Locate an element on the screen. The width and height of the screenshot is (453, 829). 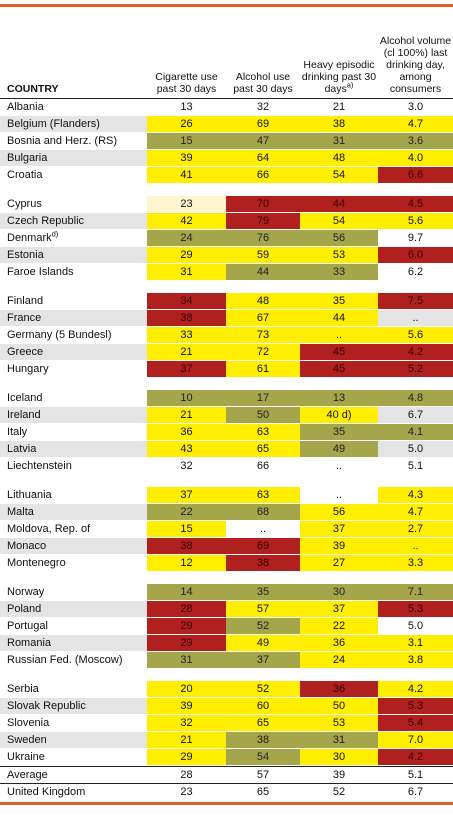
country-name: Average is located at coordinates (27, 775).